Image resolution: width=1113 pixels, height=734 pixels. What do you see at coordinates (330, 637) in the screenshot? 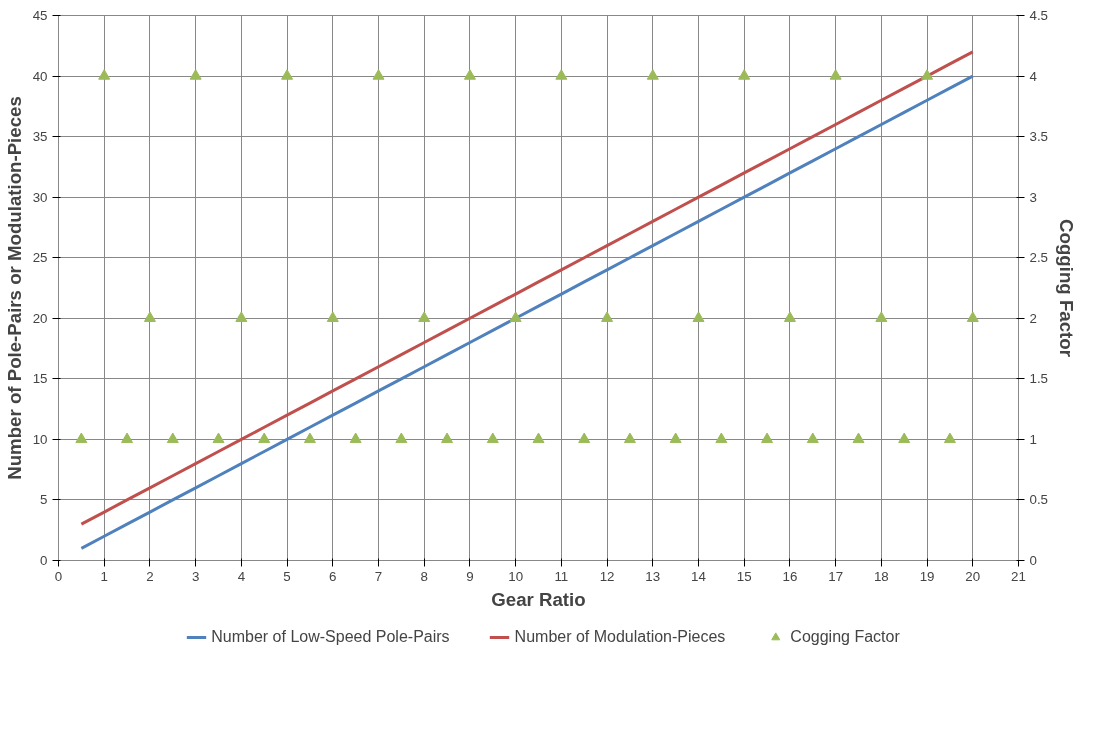
I see `legend-label: Number of Low-Speed Pole-Pairs` at bounding box center [330, 637].